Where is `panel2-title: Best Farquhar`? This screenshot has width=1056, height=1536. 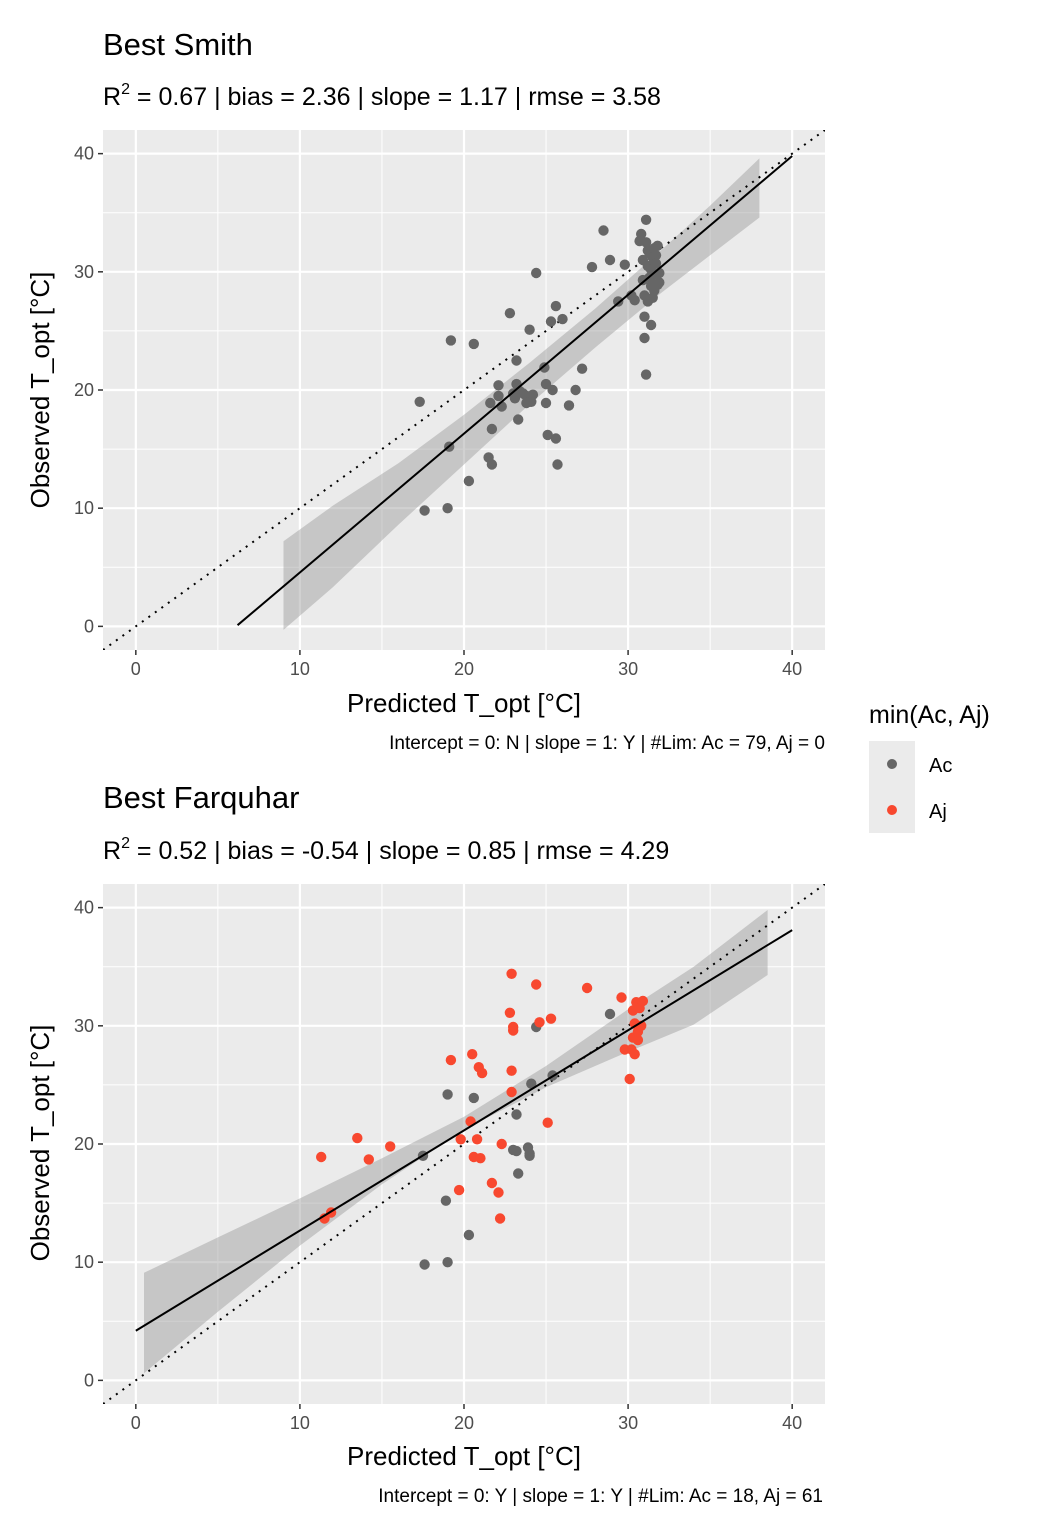
panel2-title: Best Farquhar is located at coordinates (201, 797).